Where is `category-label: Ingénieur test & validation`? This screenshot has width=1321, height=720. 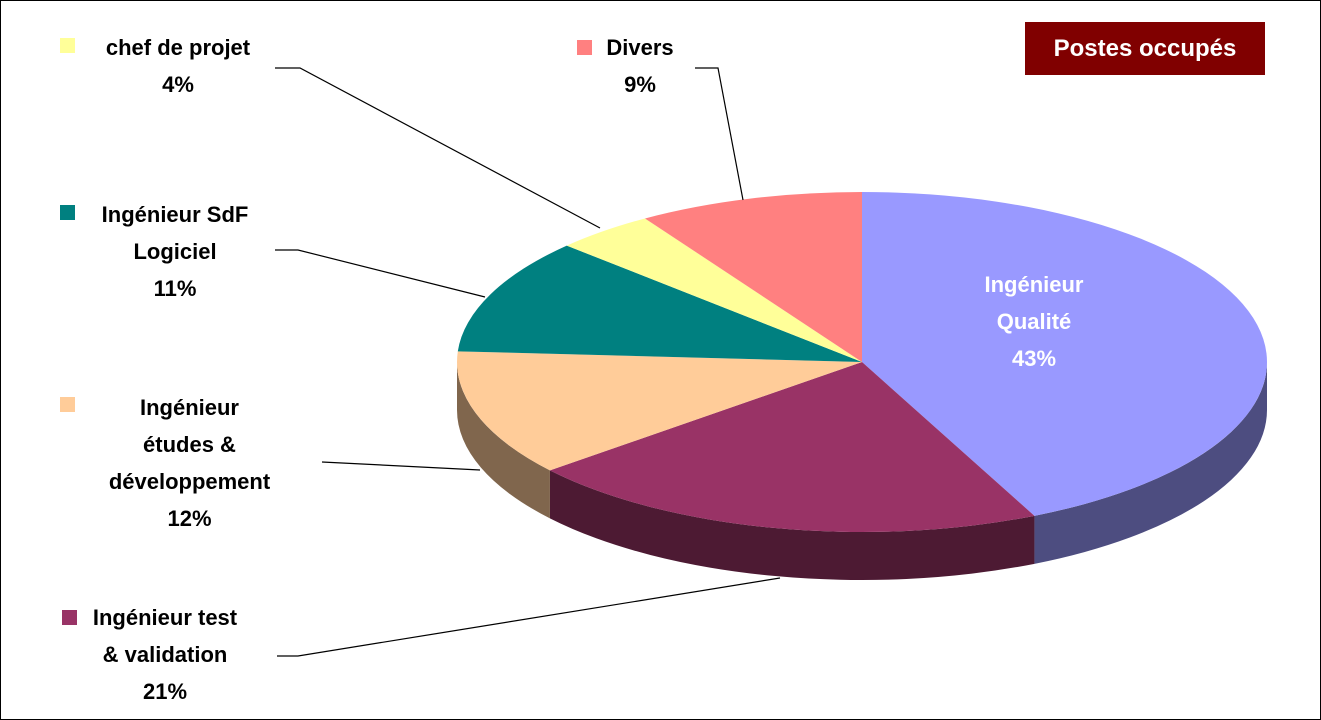
category-label: Ingénieur test & validation is located at coordinates (165, 636).